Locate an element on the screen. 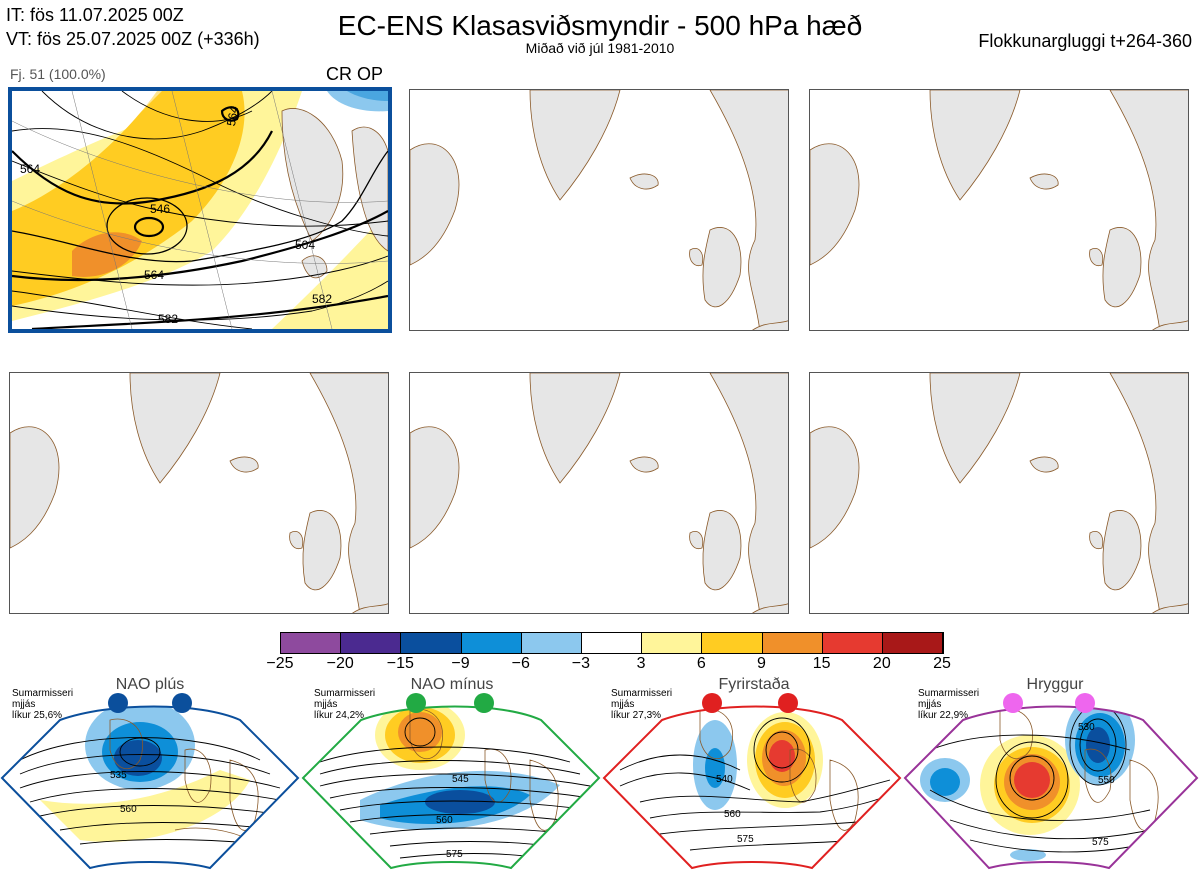  regime-title-nao-plus: NAO plús is located at coordinates (150, 684).